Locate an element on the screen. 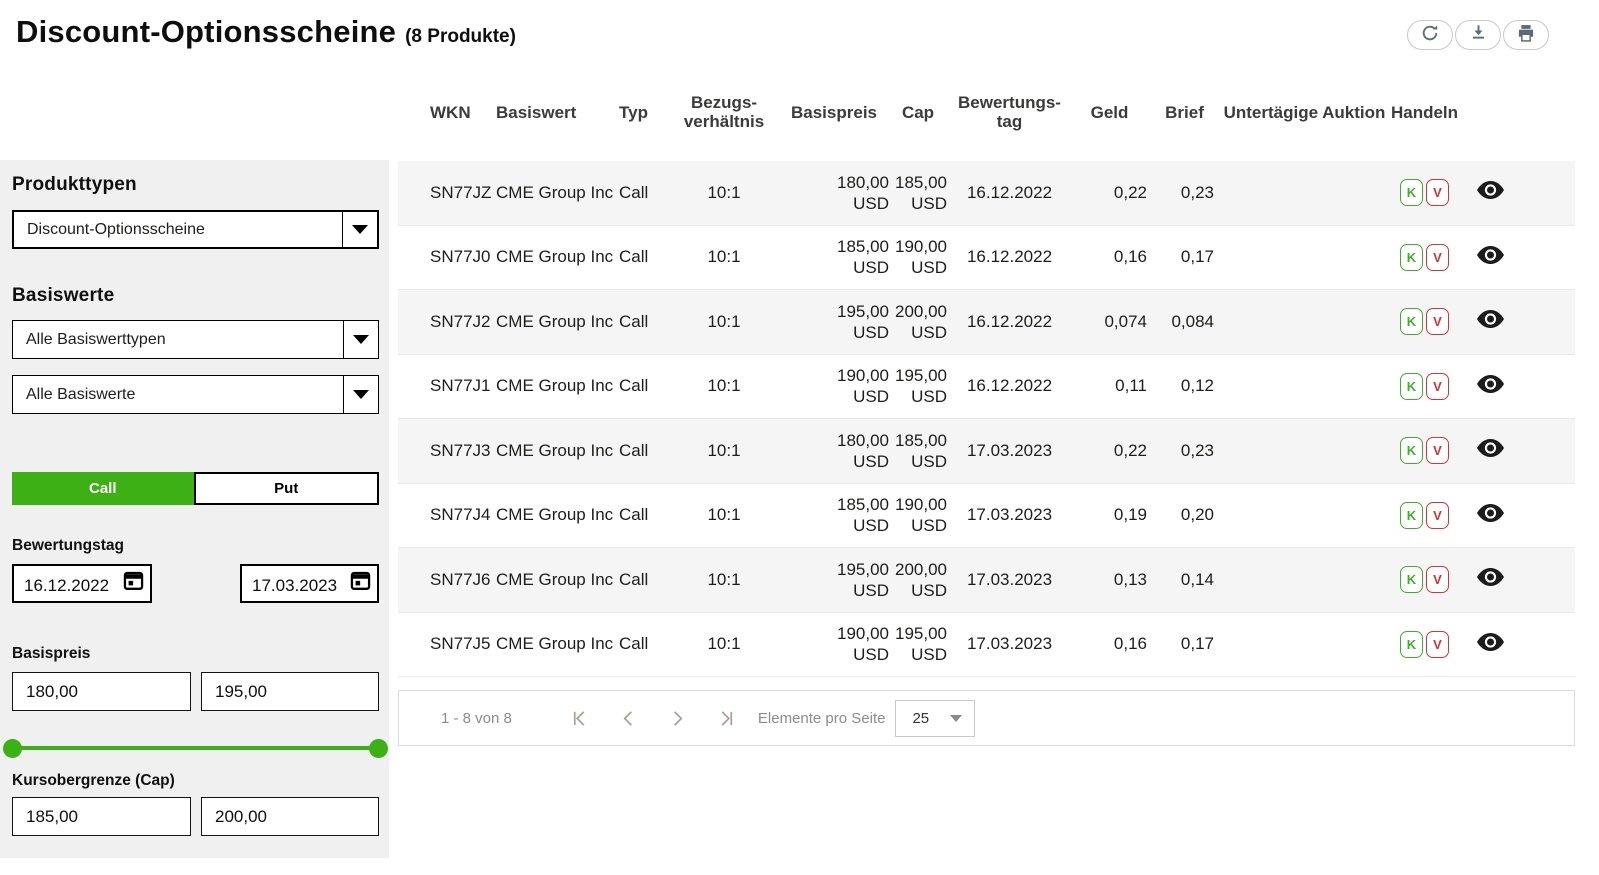  chevron-down-icon is located at coordinates (360, 394).